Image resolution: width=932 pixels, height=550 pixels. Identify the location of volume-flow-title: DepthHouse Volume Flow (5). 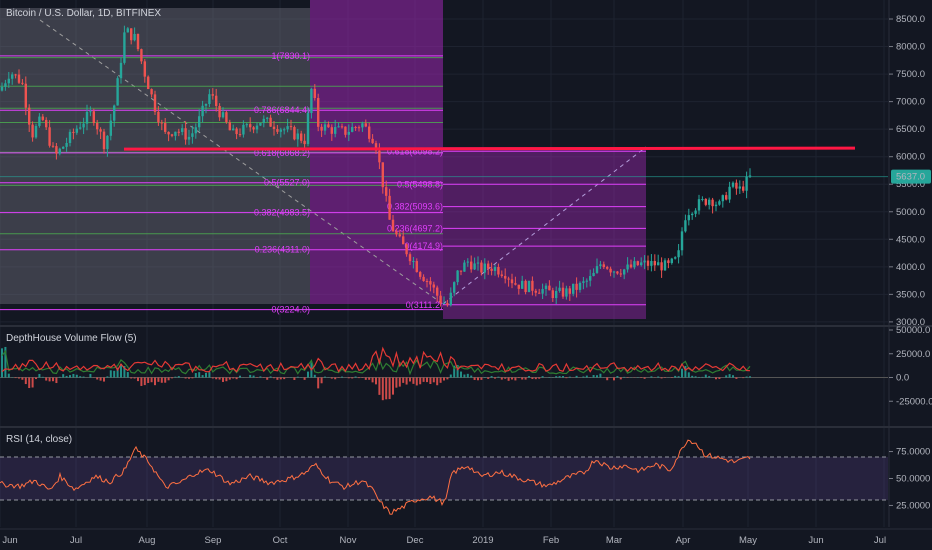
(71, 338).